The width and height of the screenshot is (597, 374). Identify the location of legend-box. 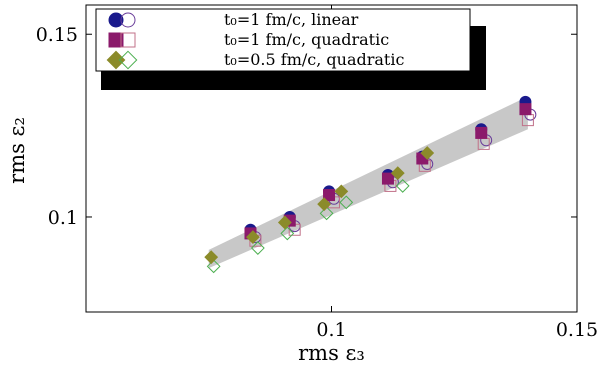
(283, 40).